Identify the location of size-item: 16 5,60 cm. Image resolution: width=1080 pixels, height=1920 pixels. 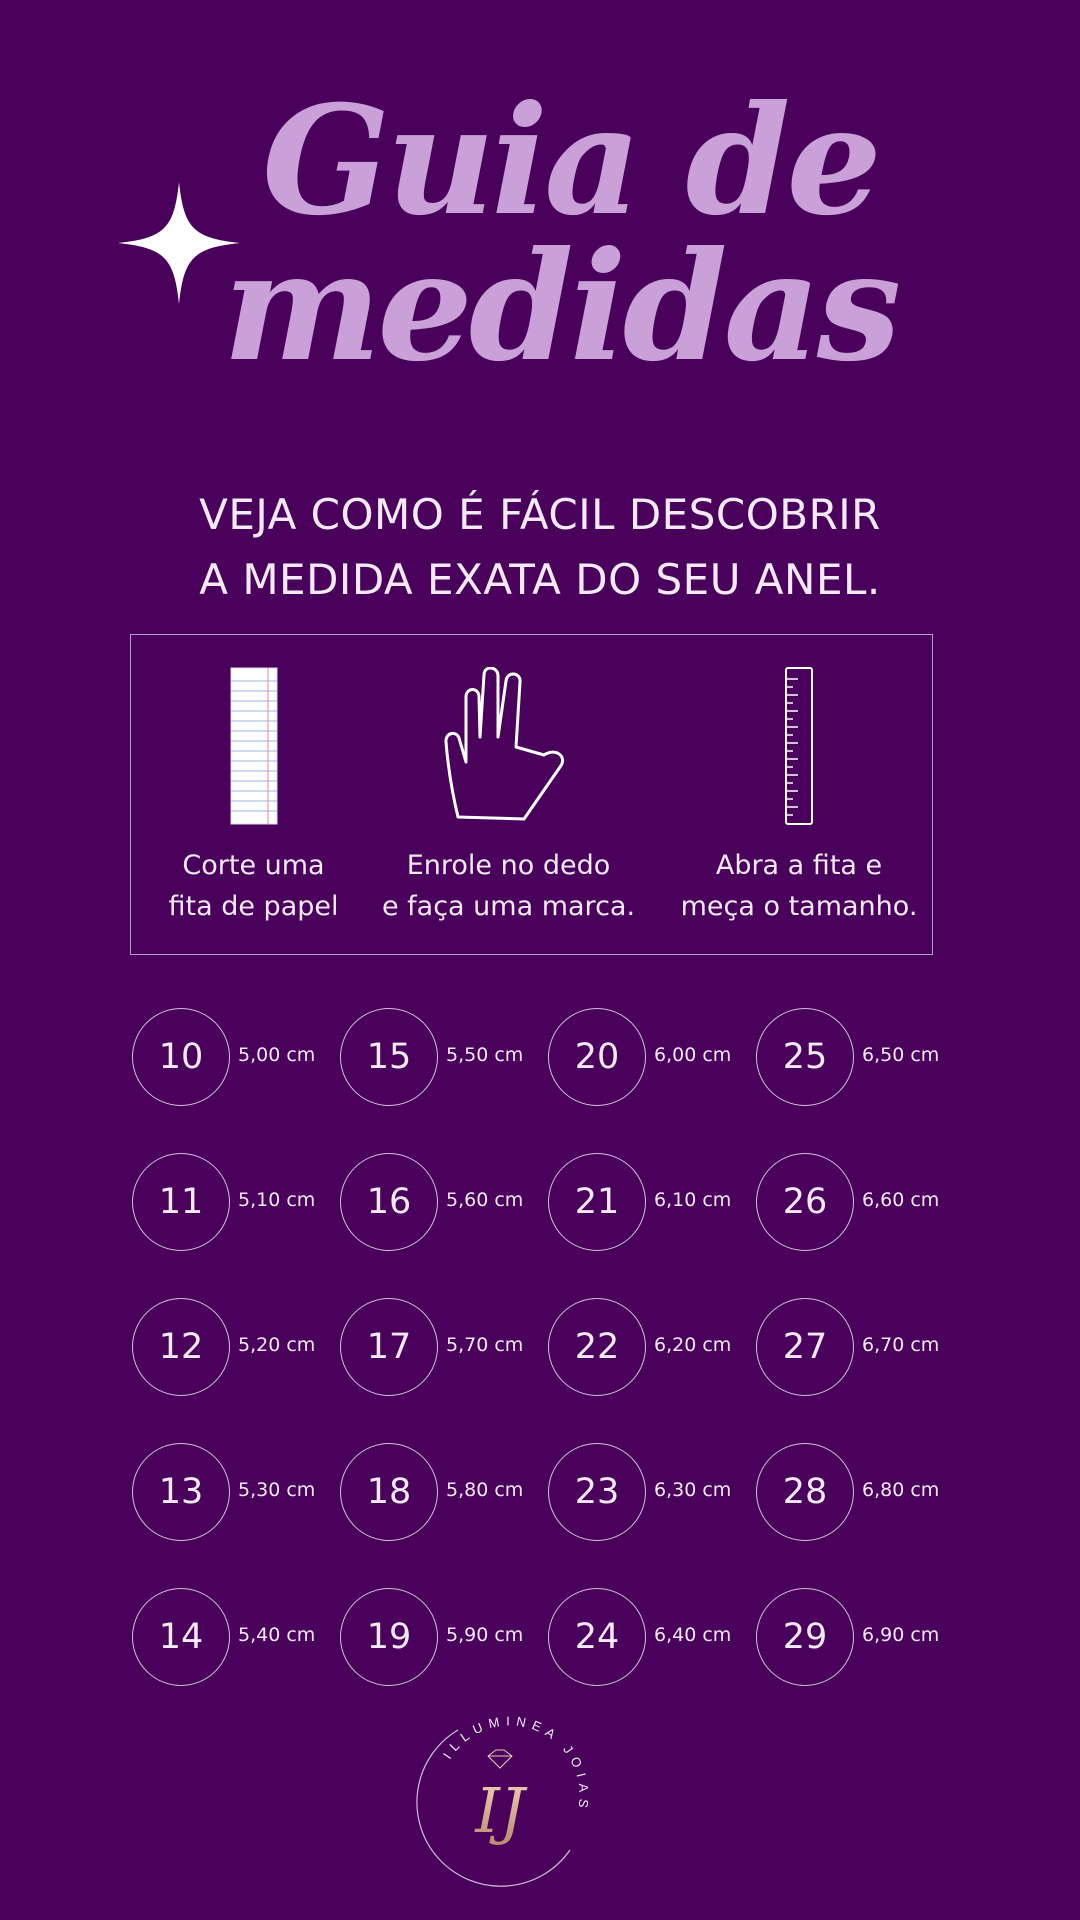
(440, 1203).